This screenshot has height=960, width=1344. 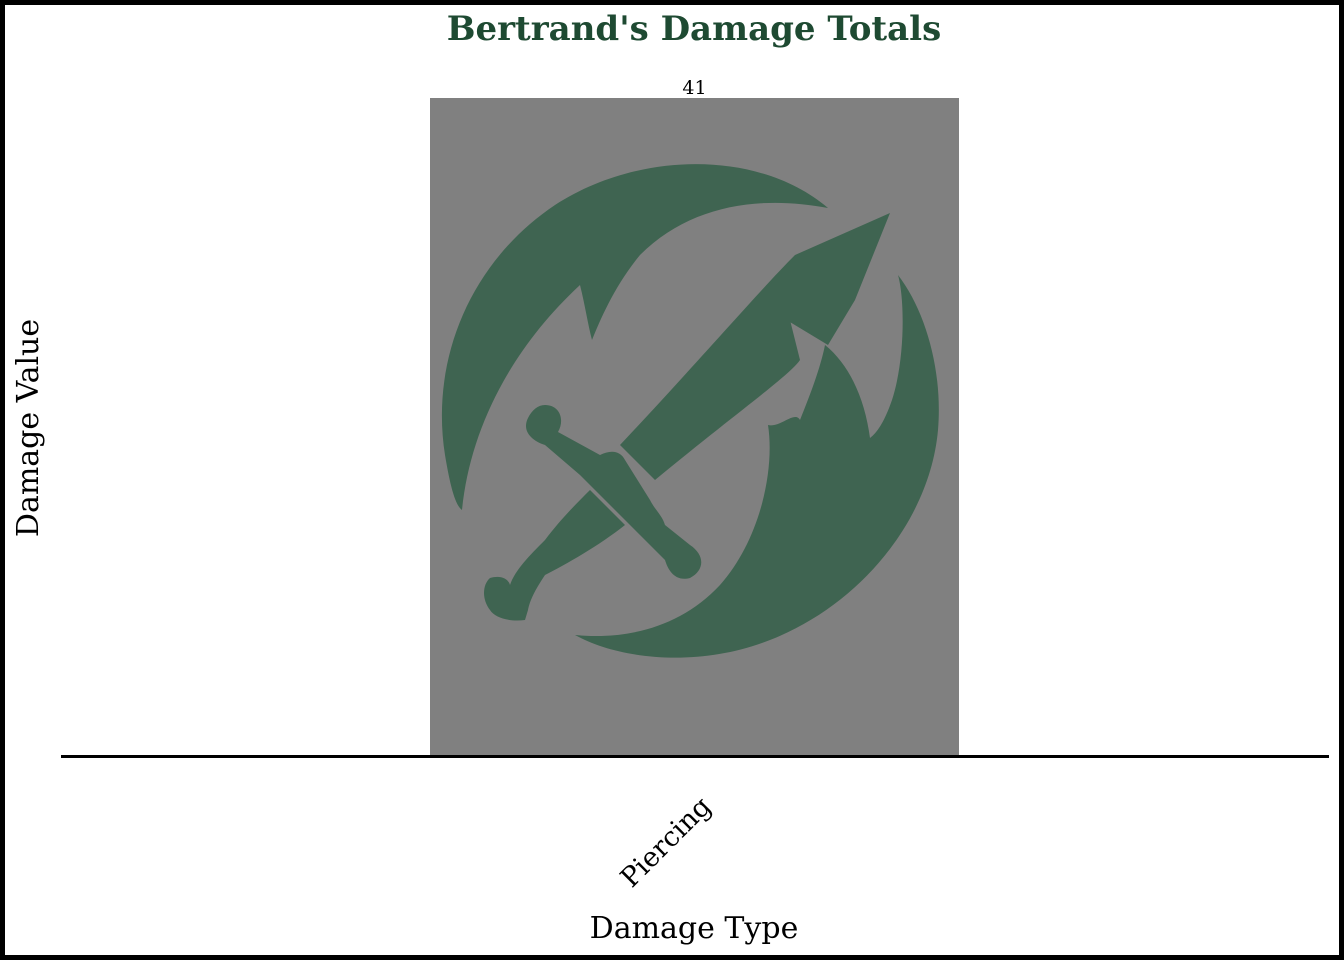 What do you see at coordinates (694, 928) in the screenshot?
I see `x-axis-label: Damage Type` at bounding box center [694, 928].